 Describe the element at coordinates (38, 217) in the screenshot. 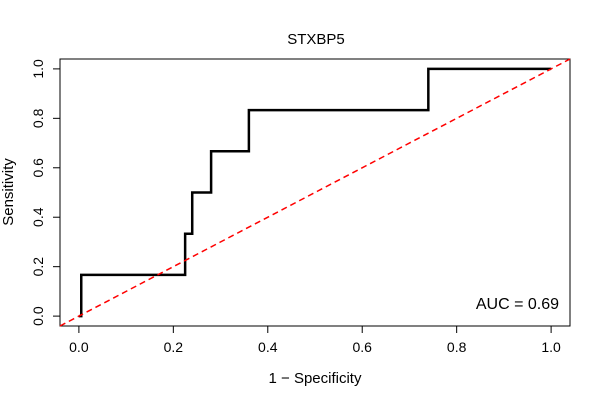

I see `y-tick-label: 0.4` at that location.